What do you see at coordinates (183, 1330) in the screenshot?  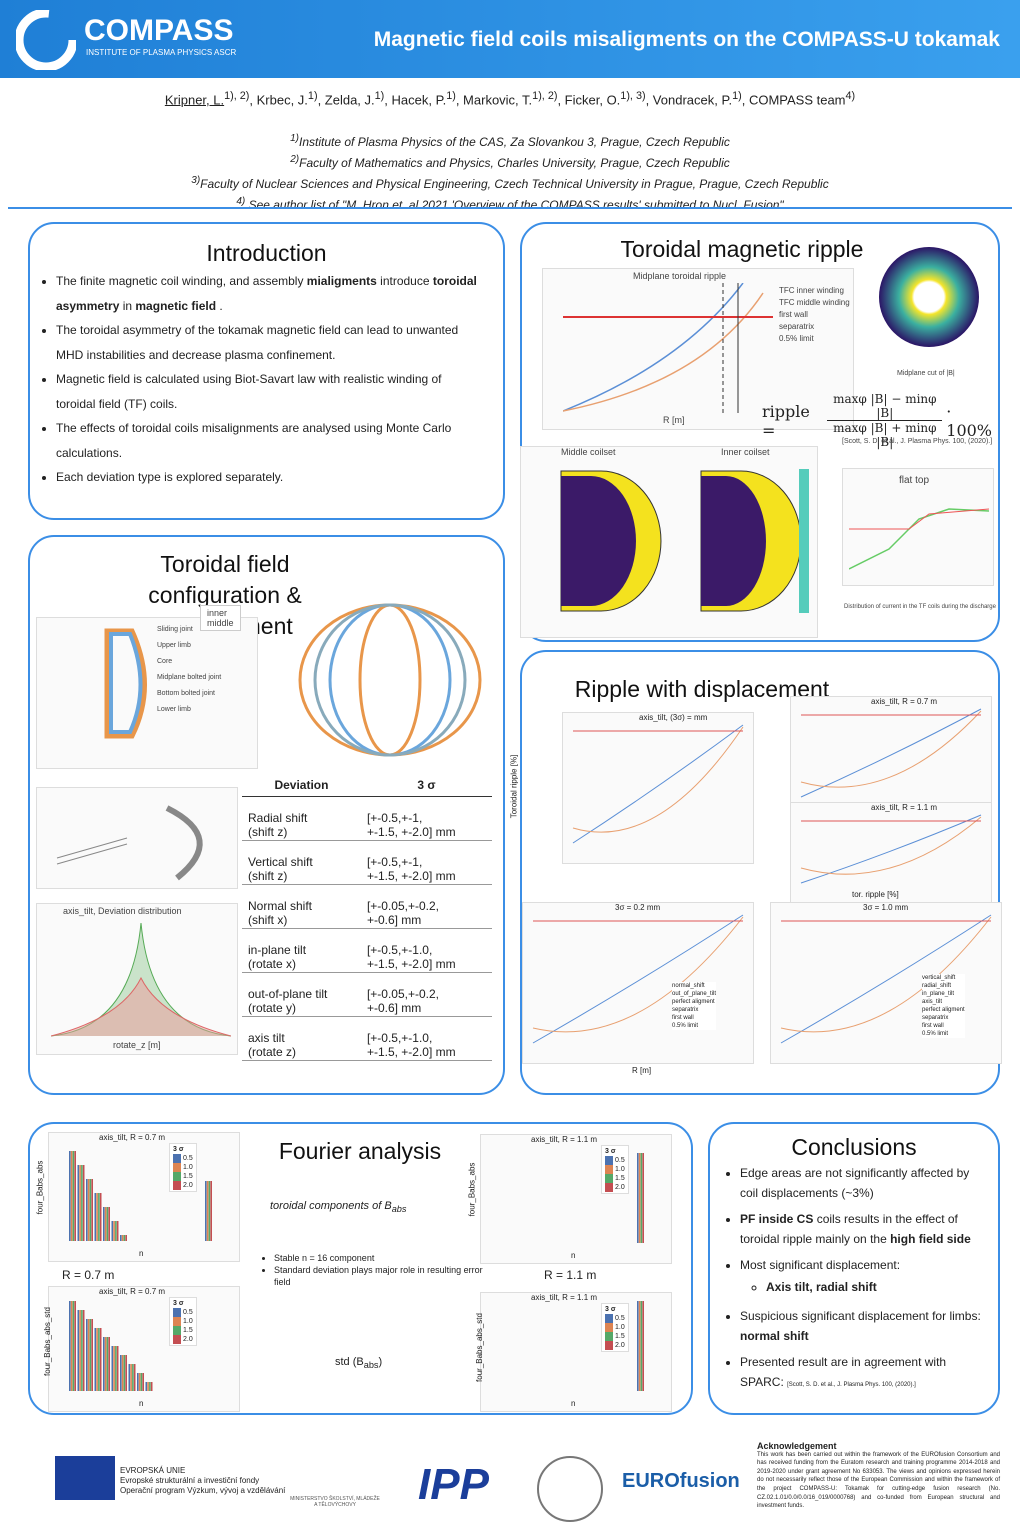 I see `legend-entry: 1.5` at bounding box center [183, 1330].